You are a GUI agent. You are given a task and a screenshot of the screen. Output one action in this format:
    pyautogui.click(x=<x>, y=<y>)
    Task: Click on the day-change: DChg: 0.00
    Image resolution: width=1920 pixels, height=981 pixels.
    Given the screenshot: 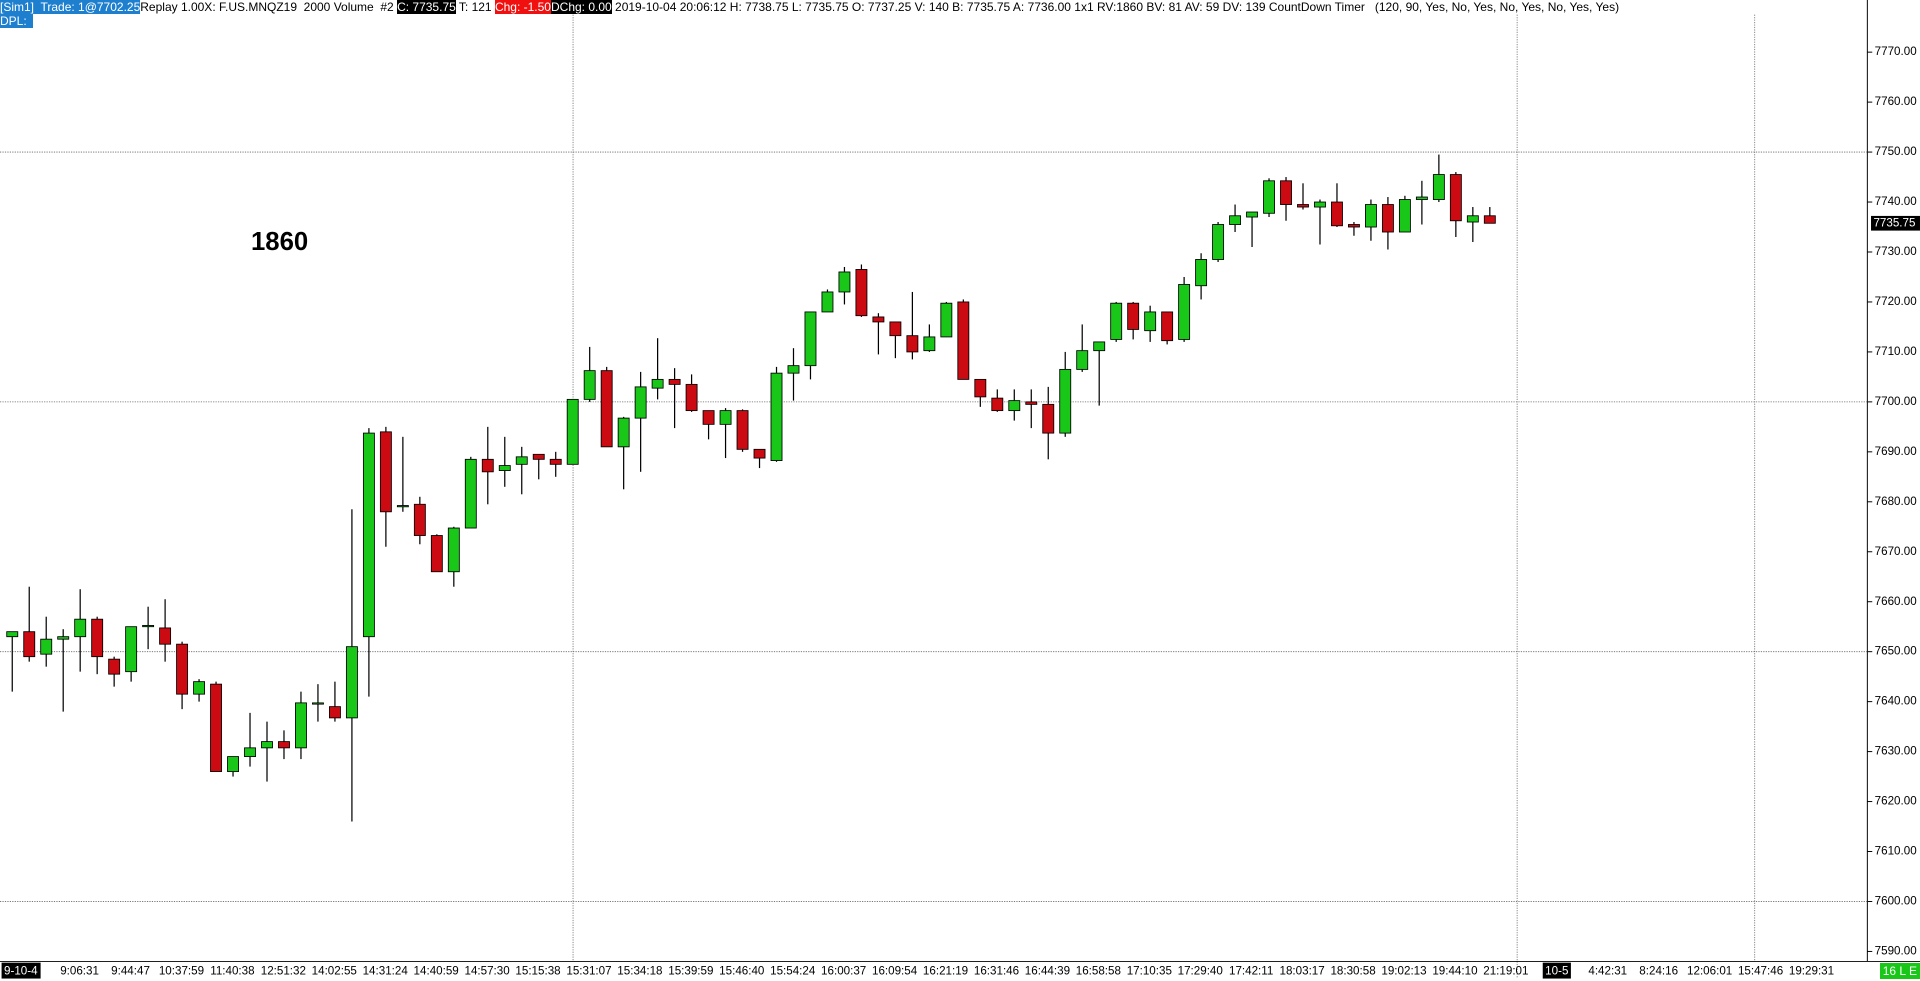 What is the action you would take?
    pyautogui.click(x=581, y=7)
    